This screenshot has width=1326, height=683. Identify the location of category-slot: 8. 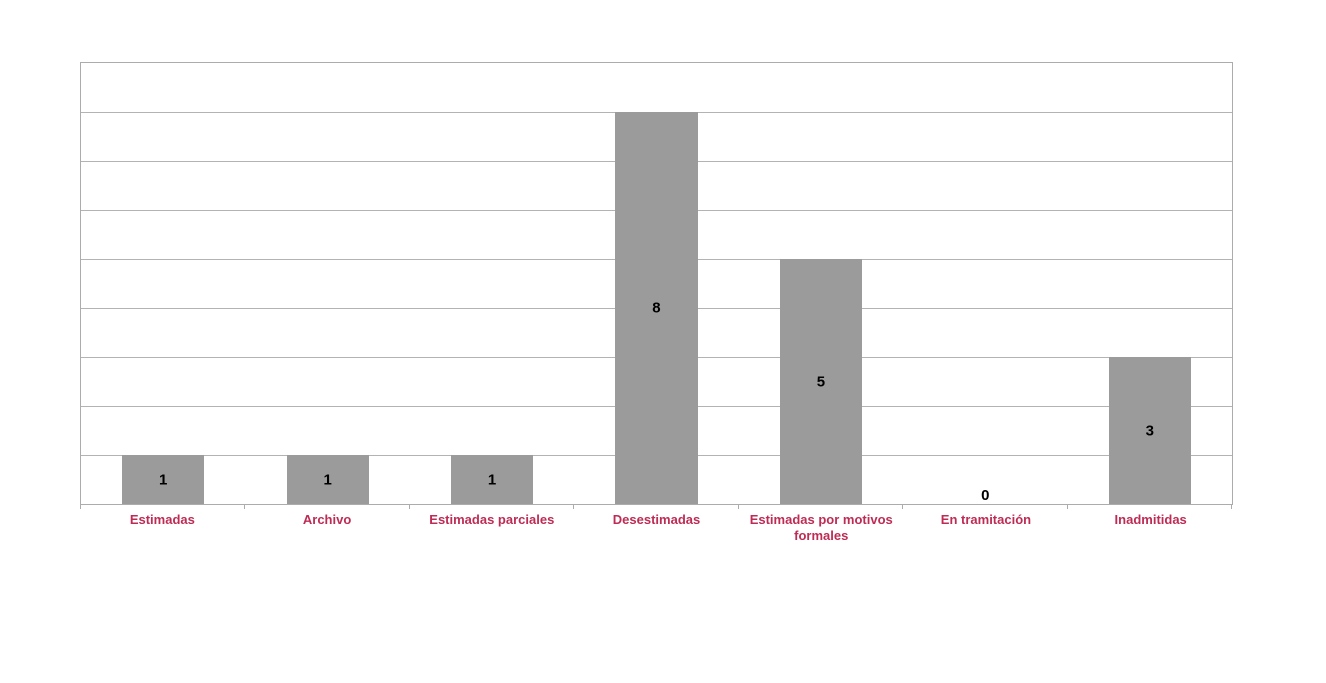
(656, 283).